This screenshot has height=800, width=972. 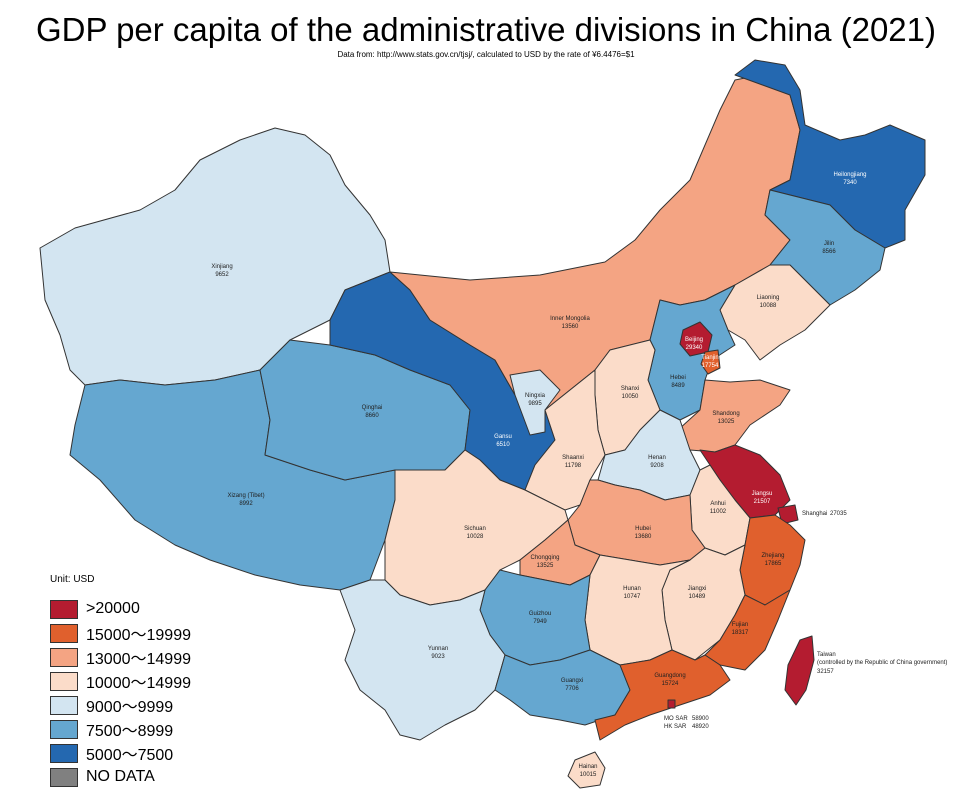 I want to click on label-henan-name: Henan, so click(x=657, y=458).